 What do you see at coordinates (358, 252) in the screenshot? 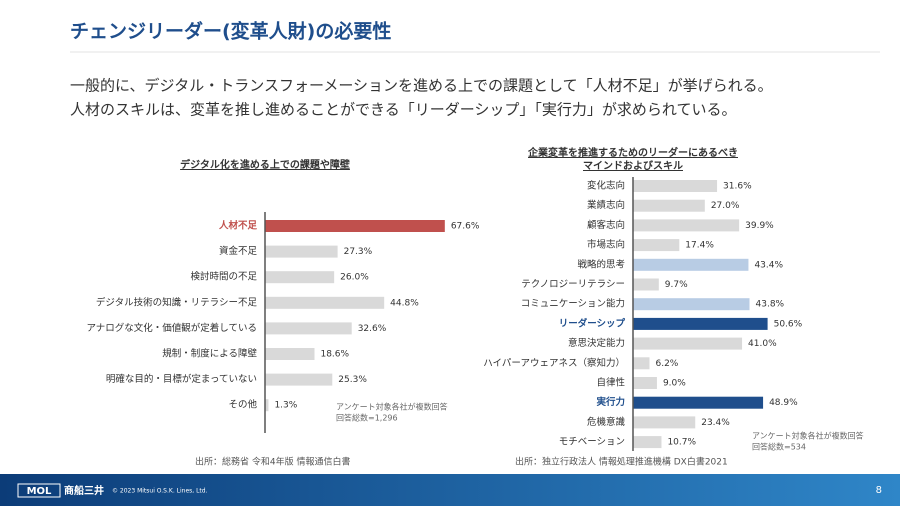
I see `value-label: 27.3%` at bounding box center [358, 252].